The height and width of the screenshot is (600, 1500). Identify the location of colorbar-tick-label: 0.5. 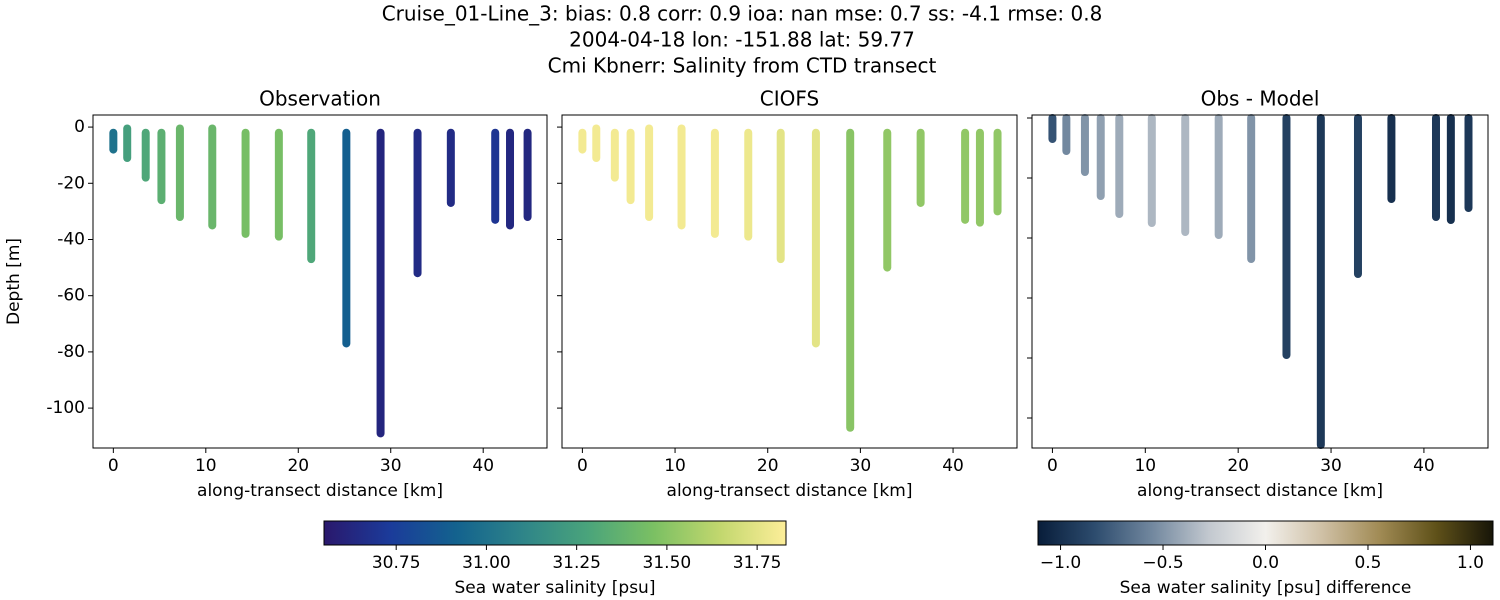
(1367, 563).